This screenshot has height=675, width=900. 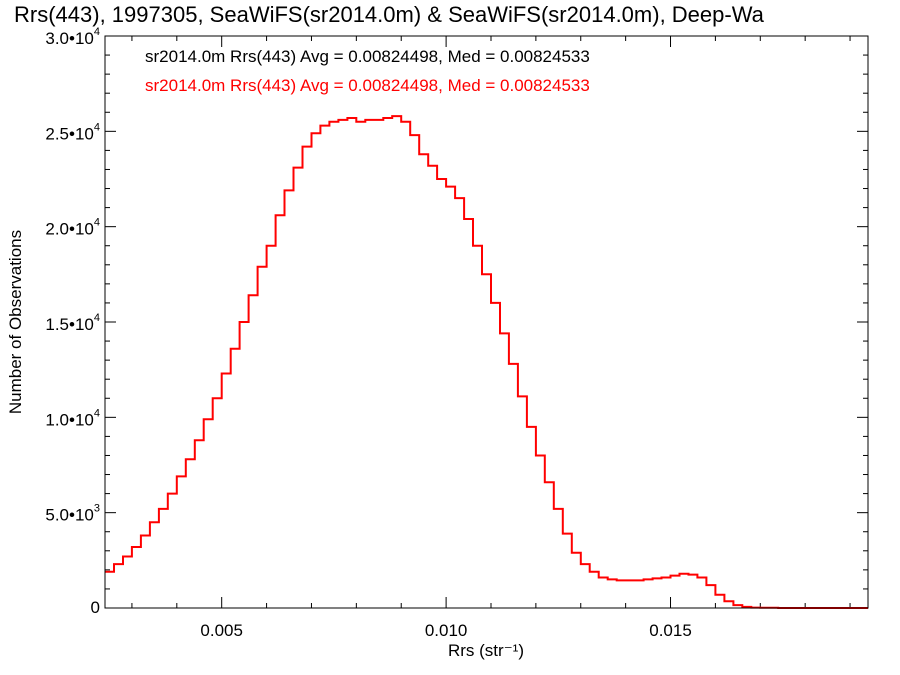 What do you see at coordinates (72, 514) in the screenshot?
I see `y-tick-label: 5.0•103` at bounding box center [72, 514].